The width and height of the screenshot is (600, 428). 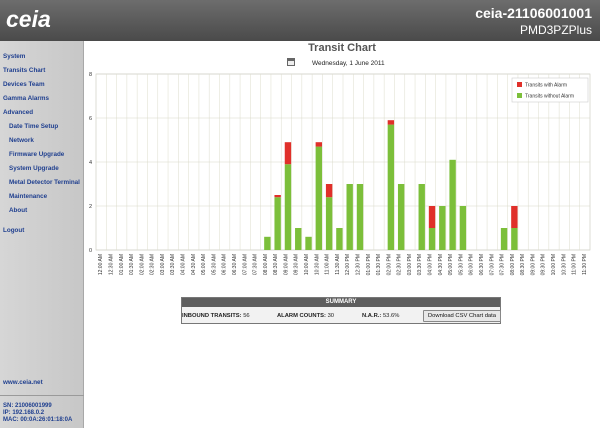 I want to click on x-tick-label: 11:00 AM, so click(x=328, y=264).